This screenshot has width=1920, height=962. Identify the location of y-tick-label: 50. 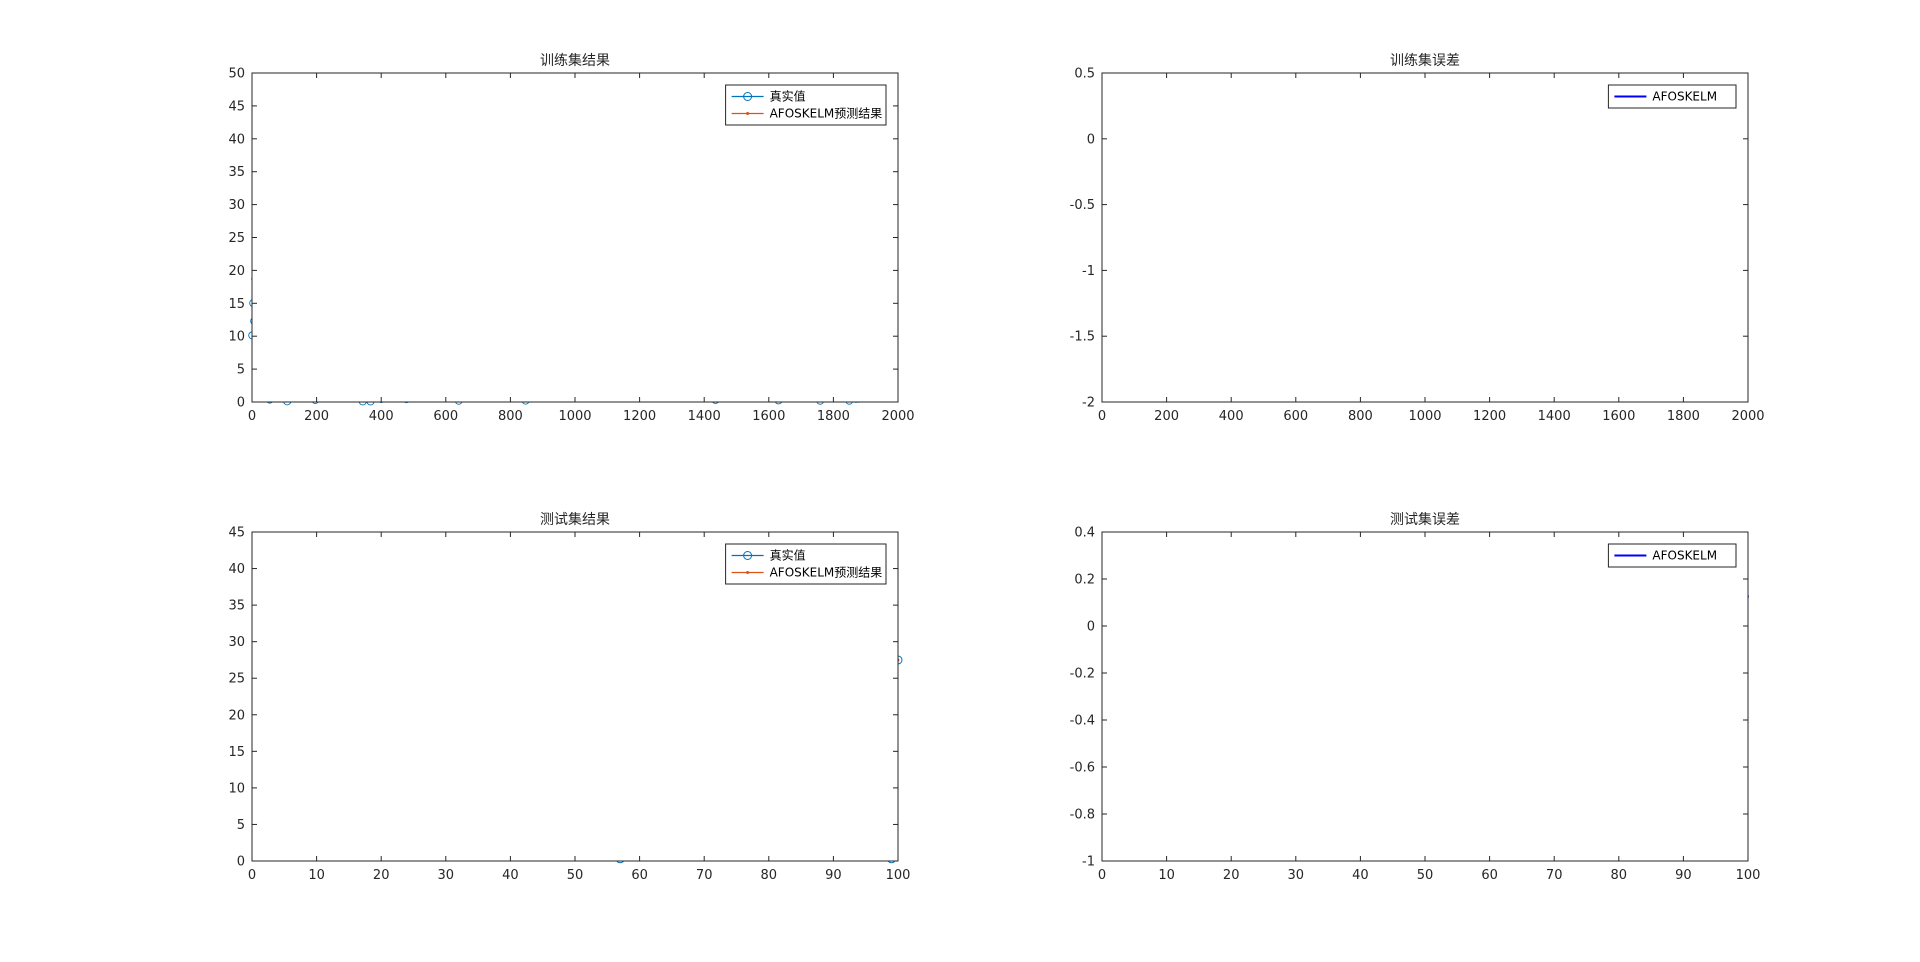
(236, 74).